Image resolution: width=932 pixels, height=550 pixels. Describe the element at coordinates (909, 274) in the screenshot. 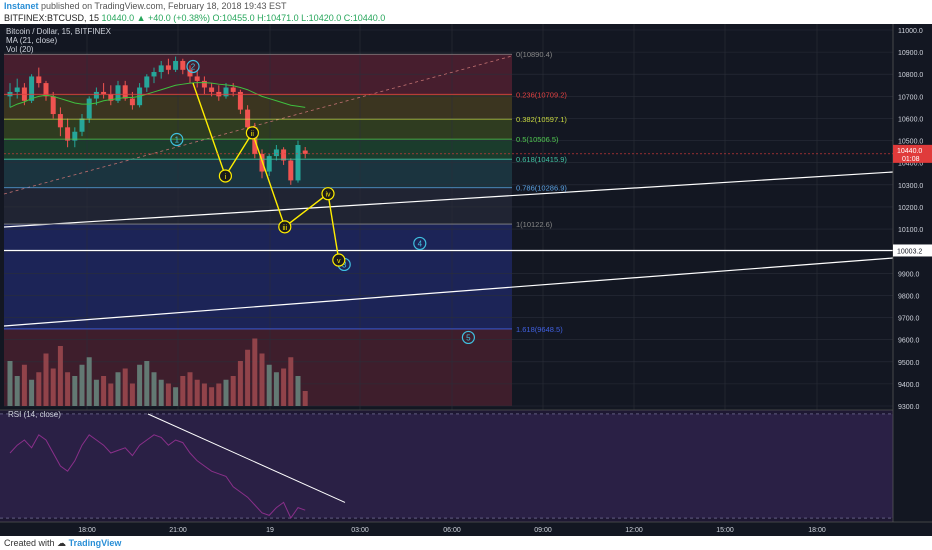

I see `price-tick-label: 9900.0` at that location.